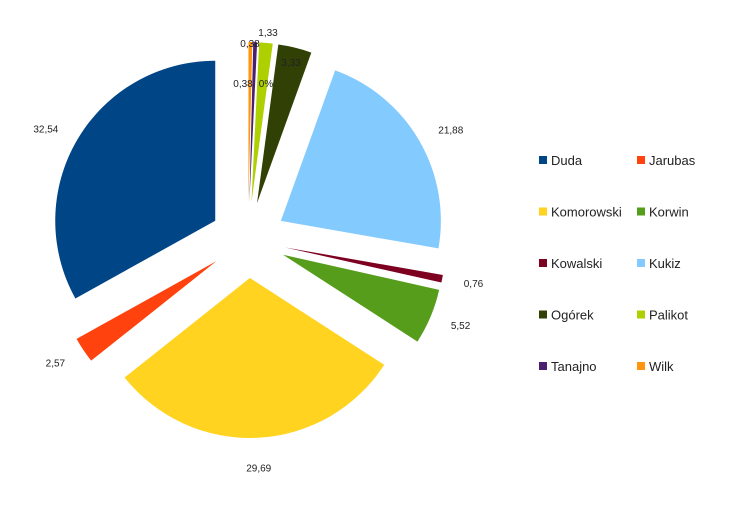 The image size is (730, 514). Describe the element at coordinates (572, 315) in the screenshot. I see `legend-label-og-rek: Ogórek` at that location.